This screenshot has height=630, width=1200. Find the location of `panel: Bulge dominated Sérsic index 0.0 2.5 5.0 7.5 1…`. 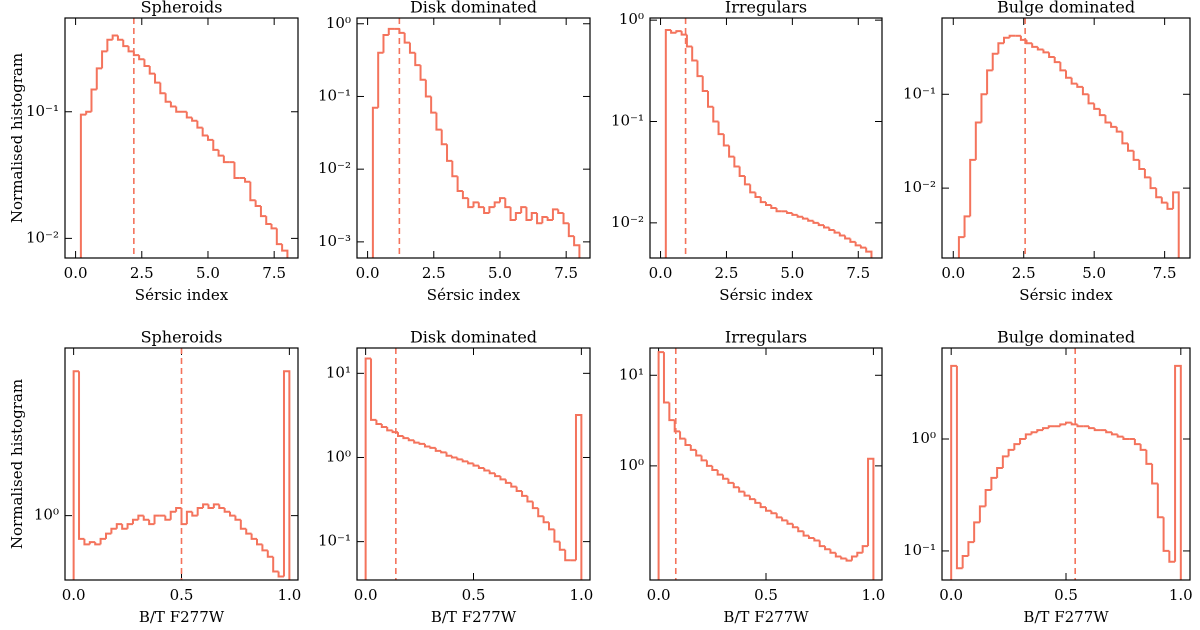

panel: Bulge dominated Sérsic index 0.0 2.5 5.0 7.5 1… is located at coordinates (1047, 152).